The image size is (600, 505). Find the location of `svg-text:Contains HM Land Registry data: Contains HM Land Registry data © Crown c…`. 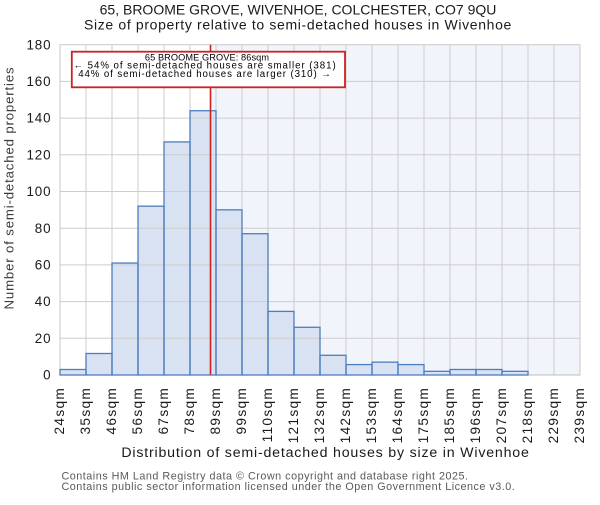

svg-text:Contains HM Land Registry data: Contains HM Land Registry data © Crown c… is located at coordinates (265, 477).